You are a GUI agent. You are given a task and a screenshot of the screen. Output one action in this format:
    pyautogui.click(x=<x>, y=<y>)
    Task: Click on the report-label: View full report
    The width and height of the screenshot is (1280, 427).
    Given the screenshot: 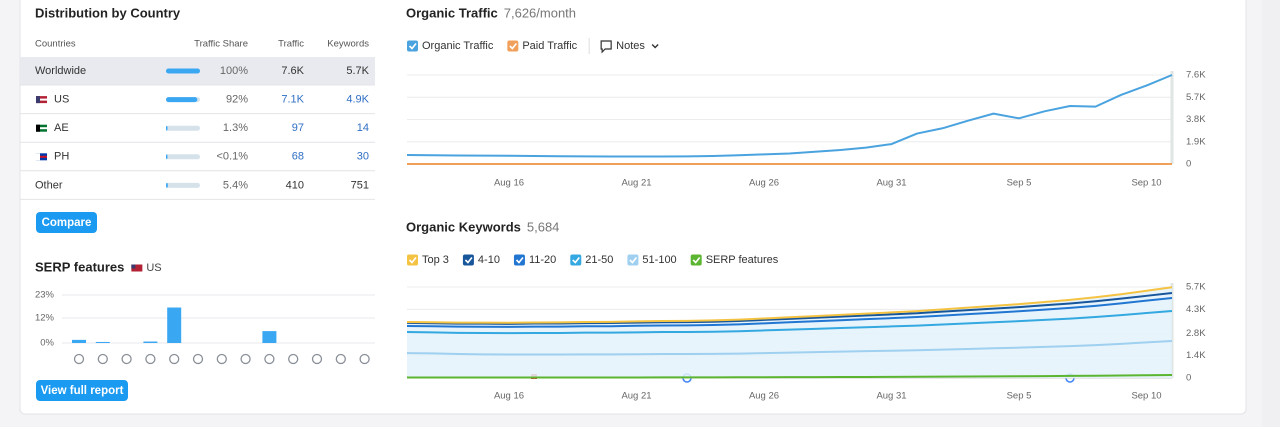 What is the action you would take?
    pyautogui.click(x=82, y=391)
    